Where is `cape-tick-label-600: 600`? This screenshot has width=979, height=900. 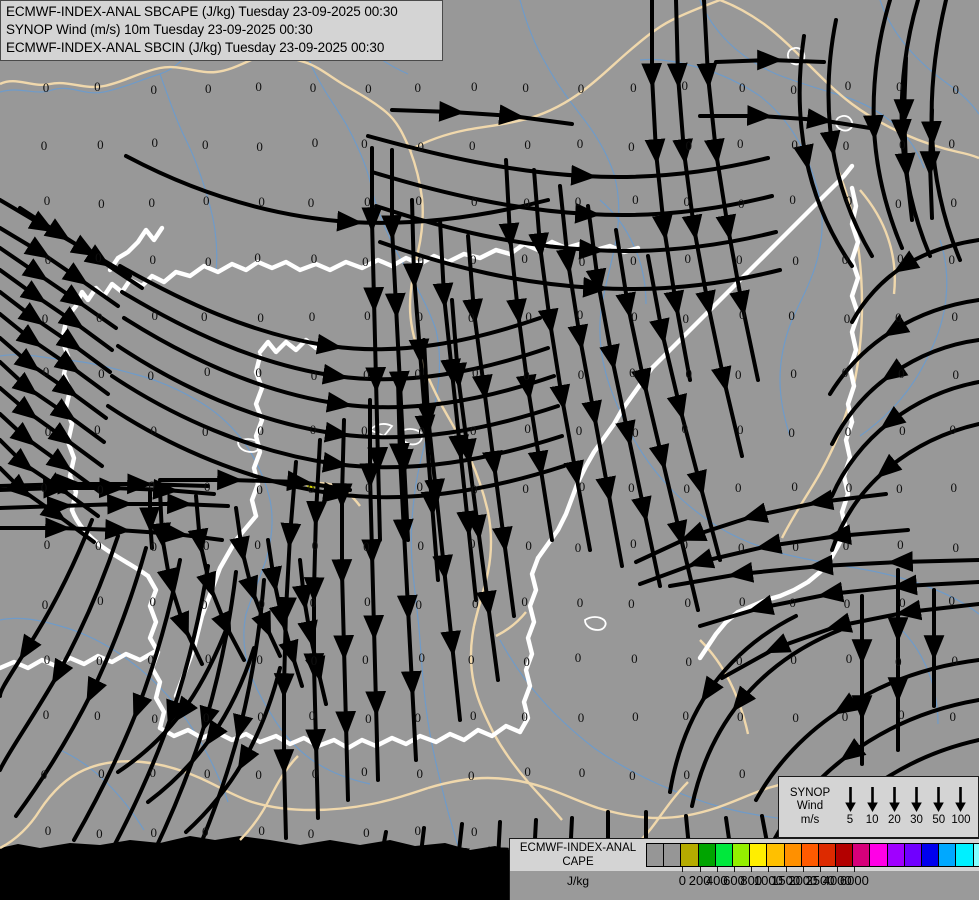 cape-tick-label-600: 600 is located at coordinates (734, 880).